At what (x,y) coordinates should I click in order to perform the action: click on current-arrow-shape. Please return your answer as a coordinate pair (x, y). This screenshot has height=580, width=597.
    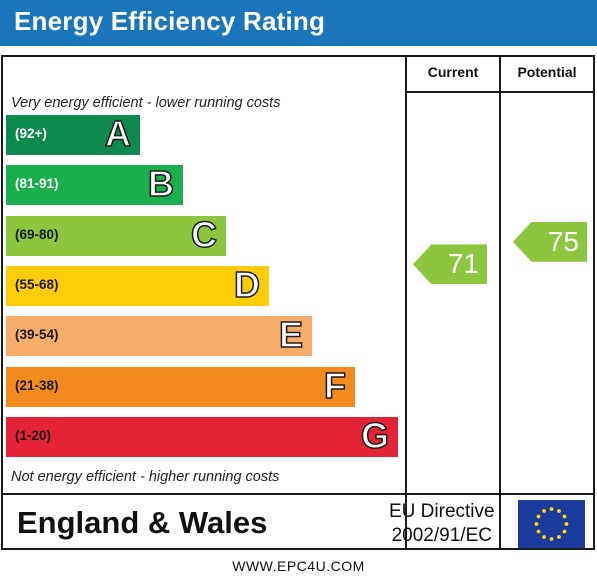
    Looking at the image, I should click on (450, 264).